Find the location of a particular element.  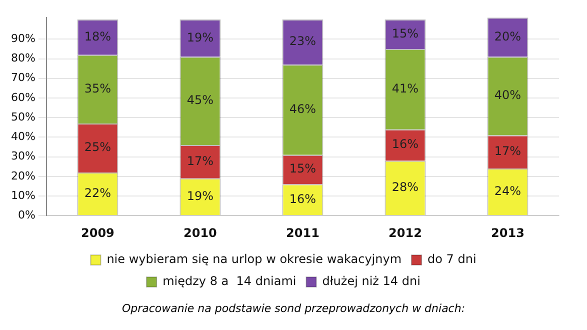

legend-label: dłużej niż 14 dni is located at coordinates (371, 281).